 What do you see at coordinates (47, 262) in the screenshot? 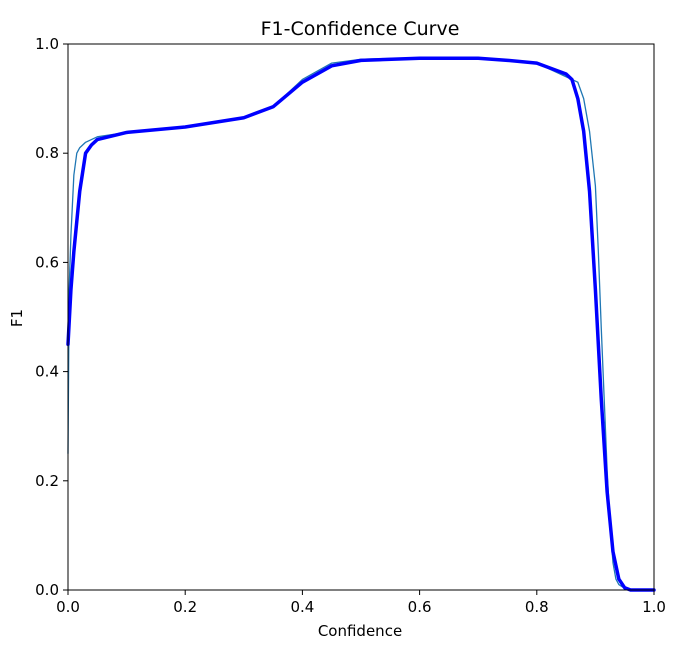
I see `y-tick-label: 0.6` at bounding box center [47, 262].